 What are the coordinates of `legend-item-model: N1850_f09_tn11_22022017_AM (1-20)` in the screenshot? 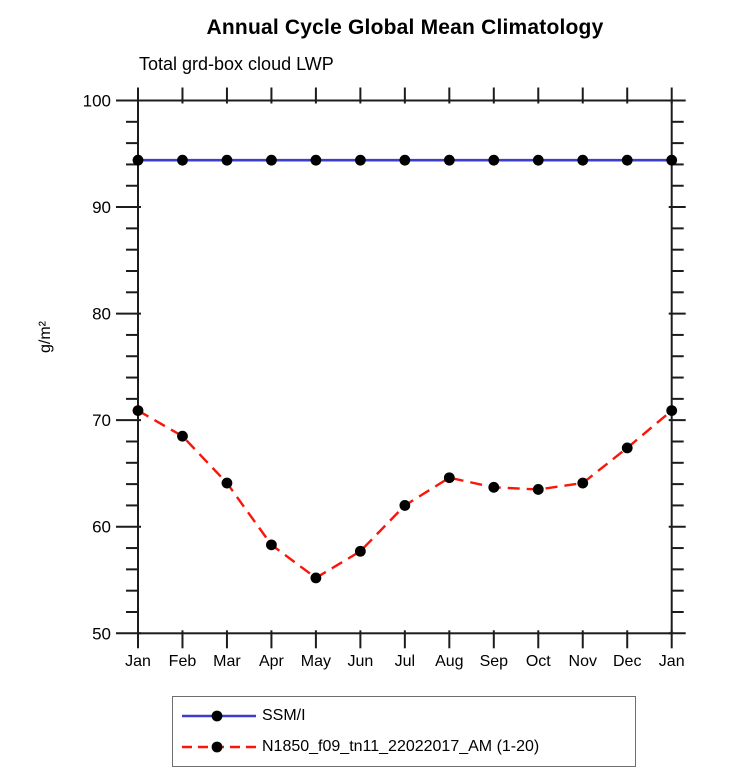 It's located at (406, 747).